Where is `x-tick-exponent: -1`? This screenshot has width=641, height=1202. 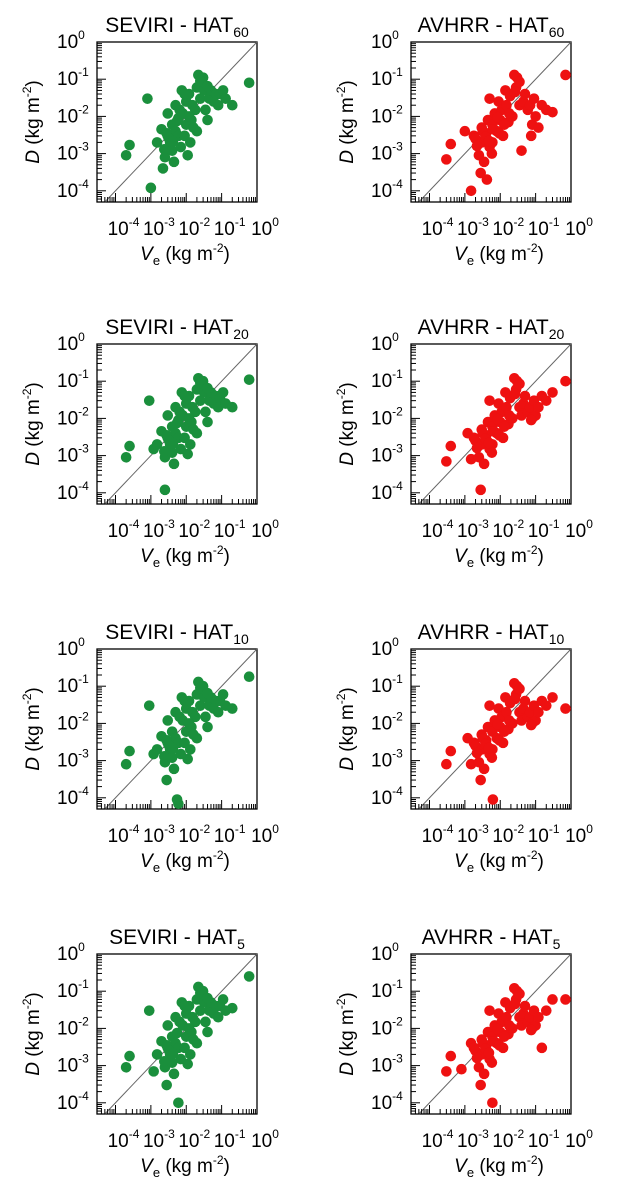 x-tick-exponent: -1 is located at coordinates (240, 524).